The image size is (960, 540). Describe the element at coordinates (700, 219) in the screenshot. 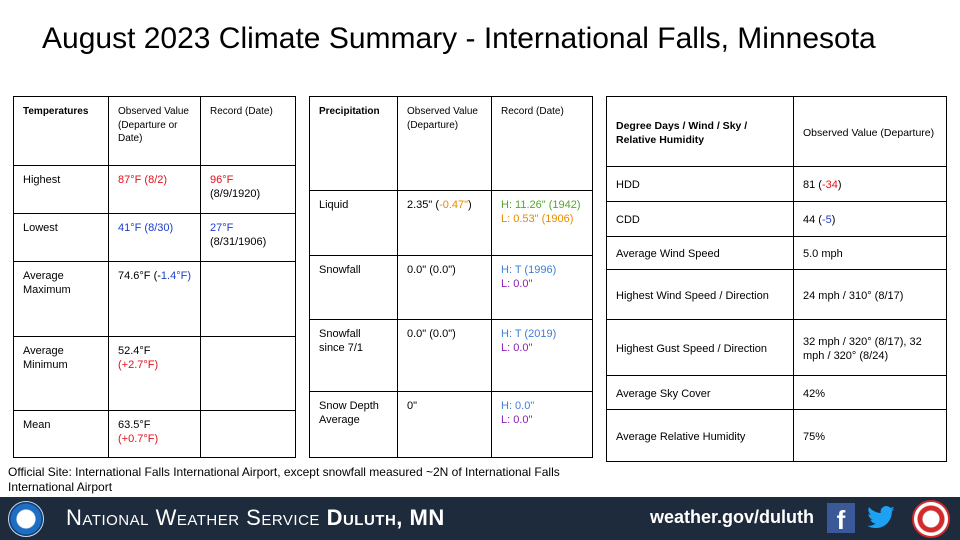

I see `row-label: CDD` at that location.